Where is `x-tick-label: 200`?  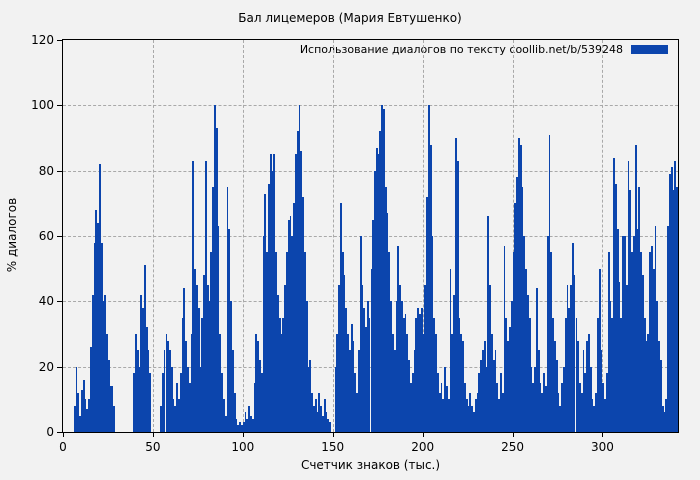
x-tick-label: 200 is located at coordinates (423, 447).